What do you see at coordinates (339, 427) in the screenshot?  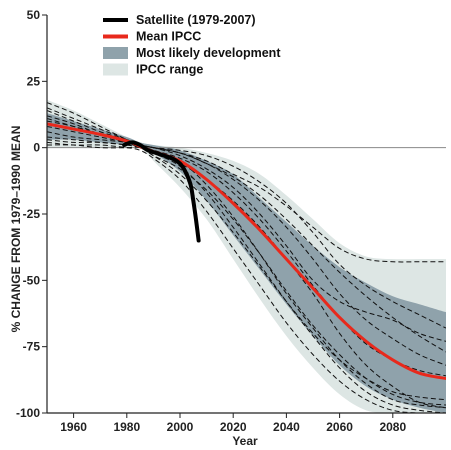 I see `x-tick-label: 2060` at bounding box center [339, 427].